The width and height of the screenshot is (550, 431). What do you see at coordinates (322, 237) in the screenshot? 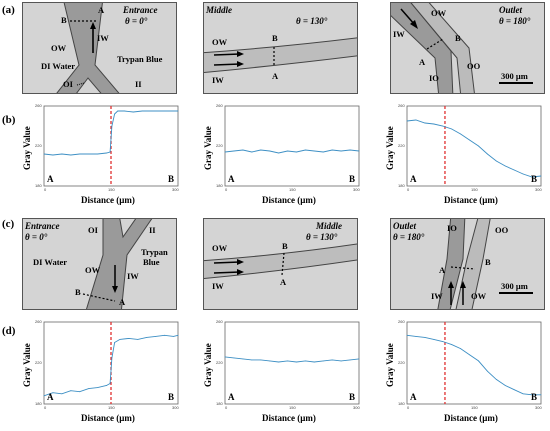
I see `panel-angle: θ = 130°` at bounding box center [322, 237].